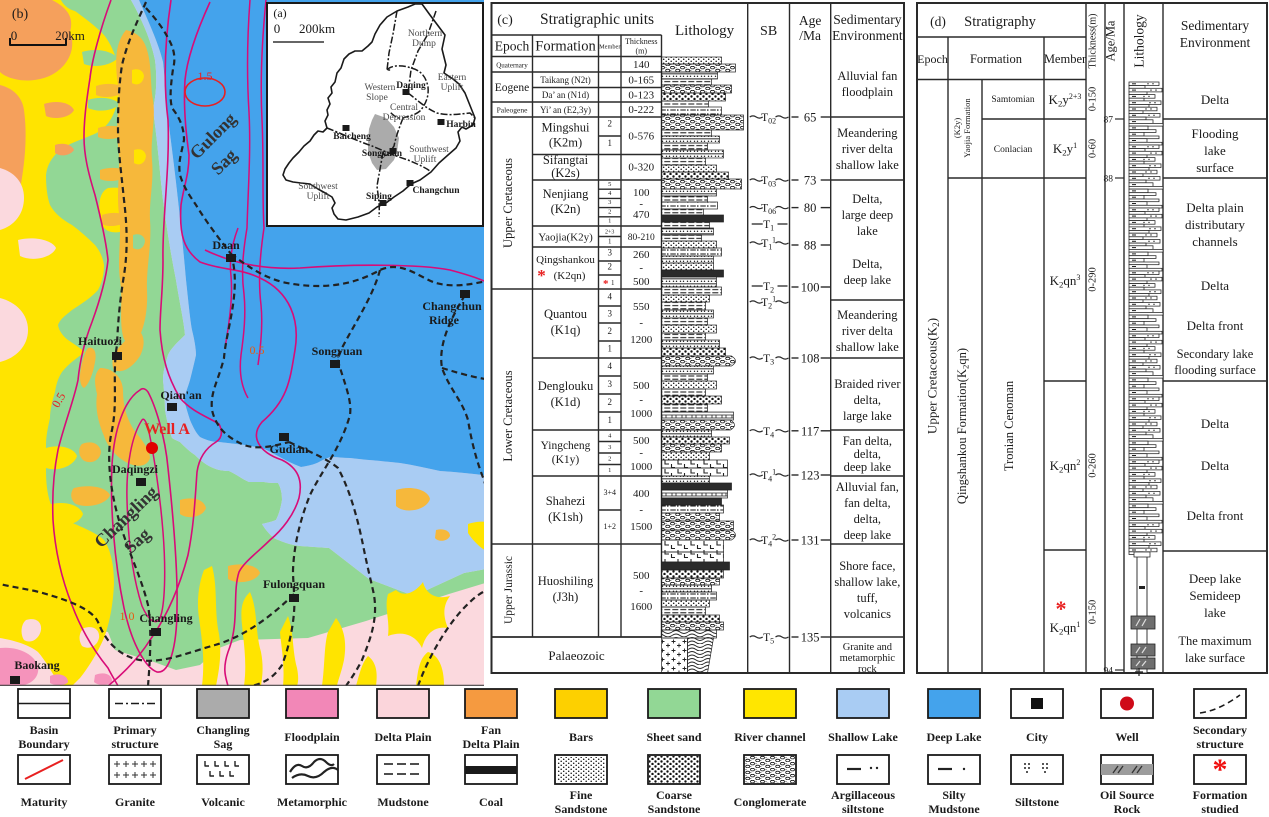  I want to click on svg-text: 0, so click(277, 28).